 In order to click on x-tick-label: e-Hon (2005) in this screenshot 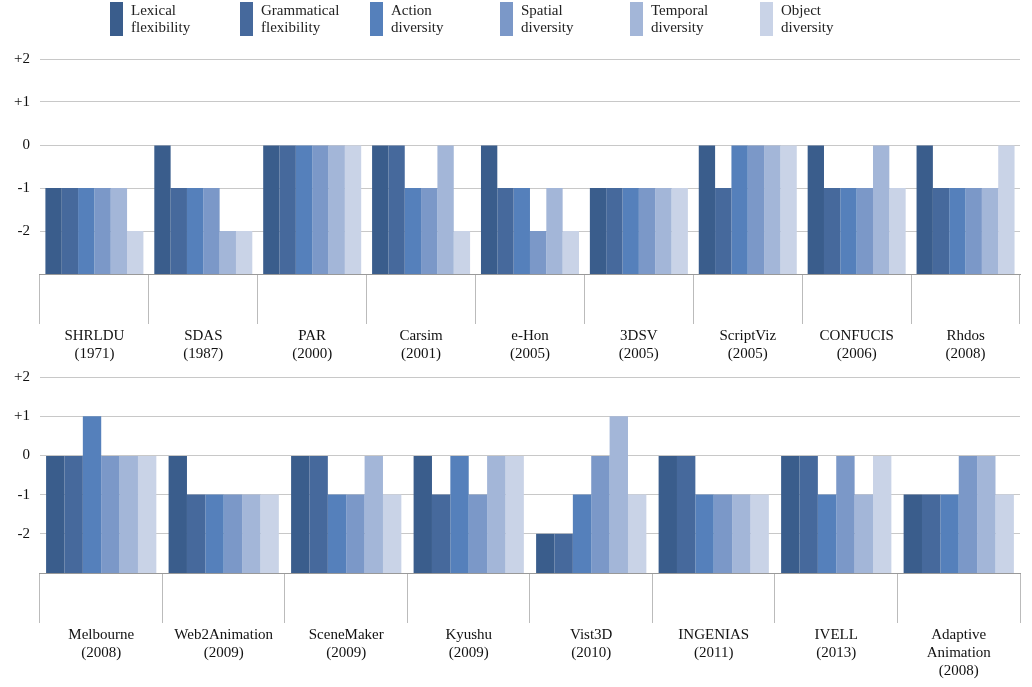, I will do `click(529, 344)`.